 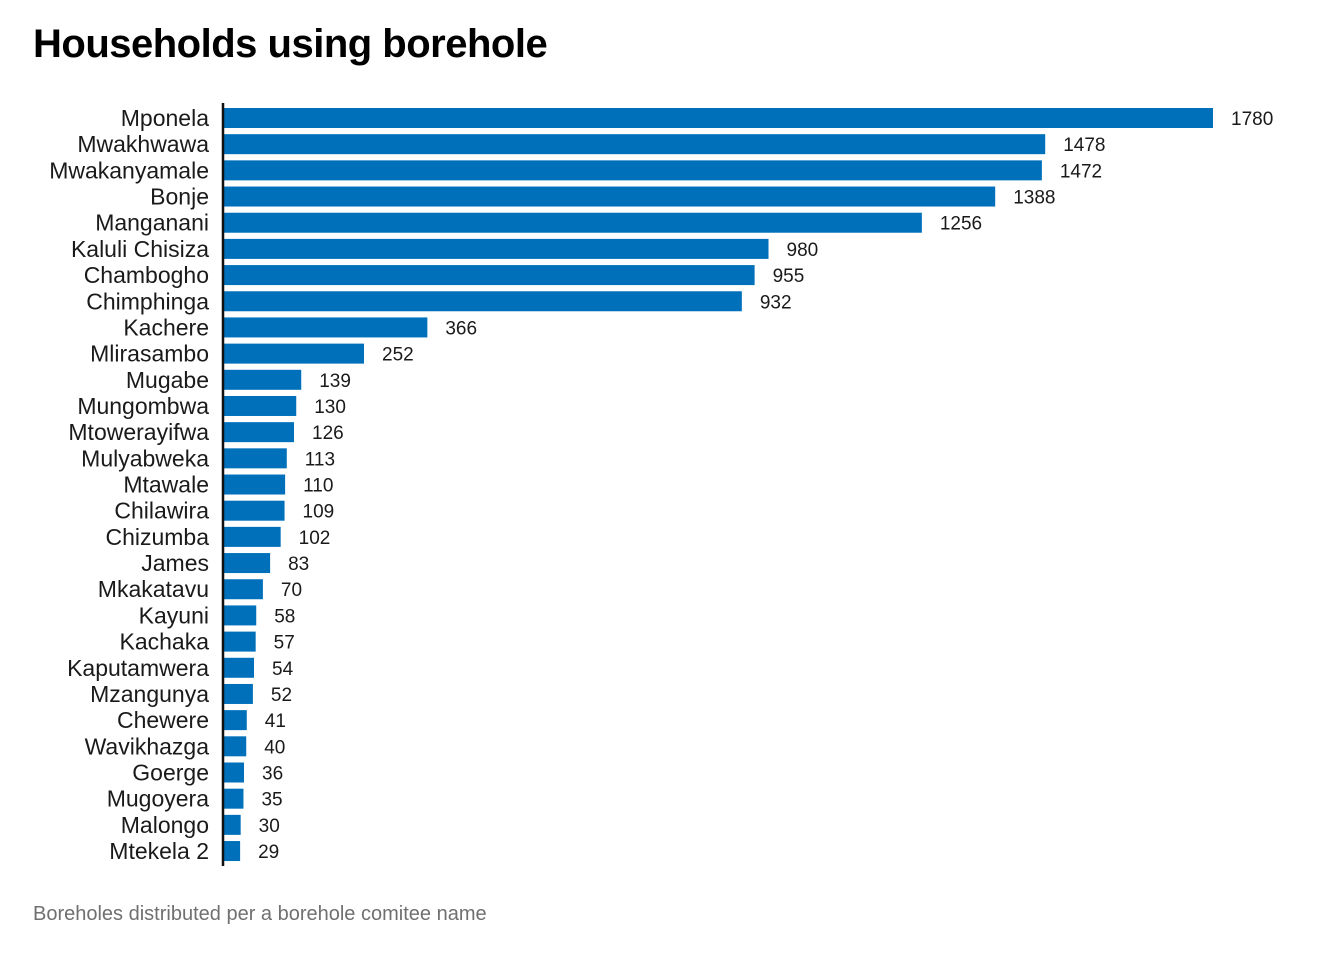 I want to click on value-label: 366, so click(x=461, y=328).